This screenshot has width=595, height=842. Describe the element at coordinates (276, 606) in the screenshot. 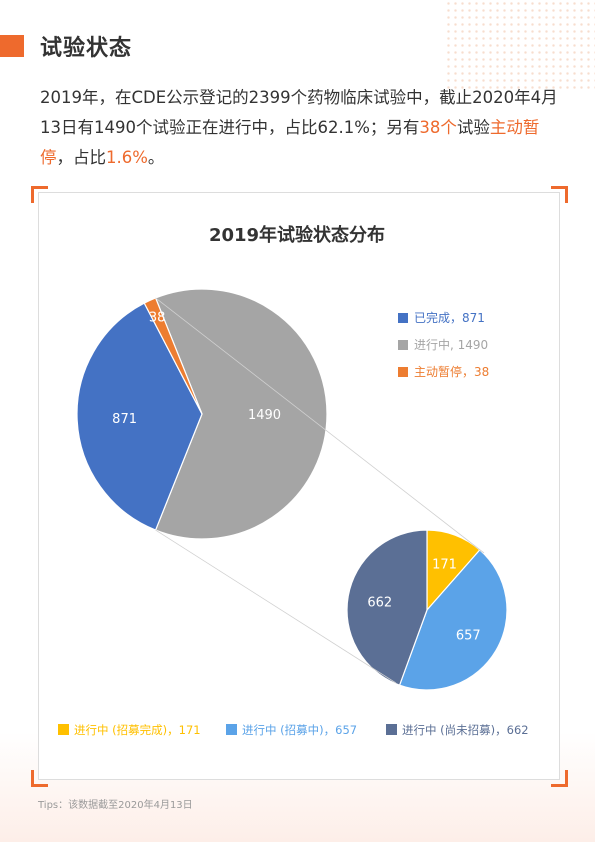

I see `connector-line-lower` at that location.